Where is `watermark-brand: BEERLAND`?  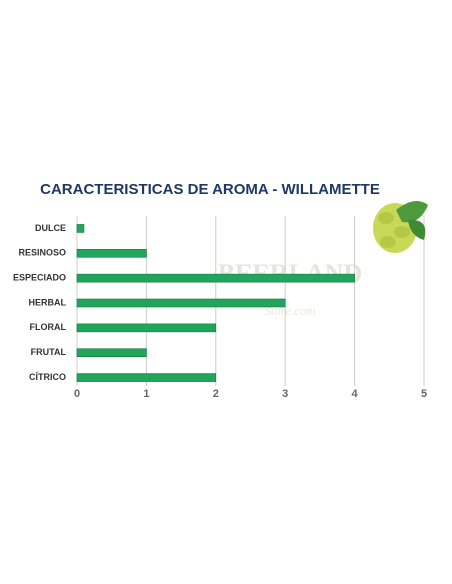 watermark-brand: BEERLAND is located at coordinates (290, 273).